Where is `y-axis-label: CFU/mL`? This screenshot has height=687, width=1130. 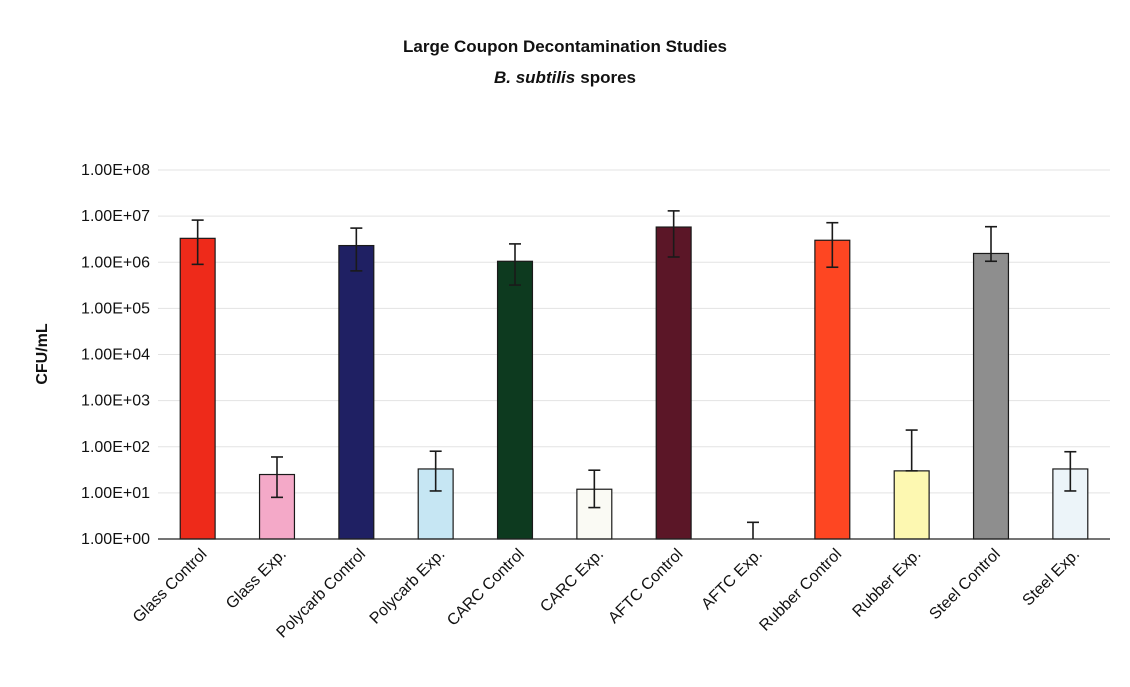
y-axis-label: CFU/mL is located at coordinates (42, 354).